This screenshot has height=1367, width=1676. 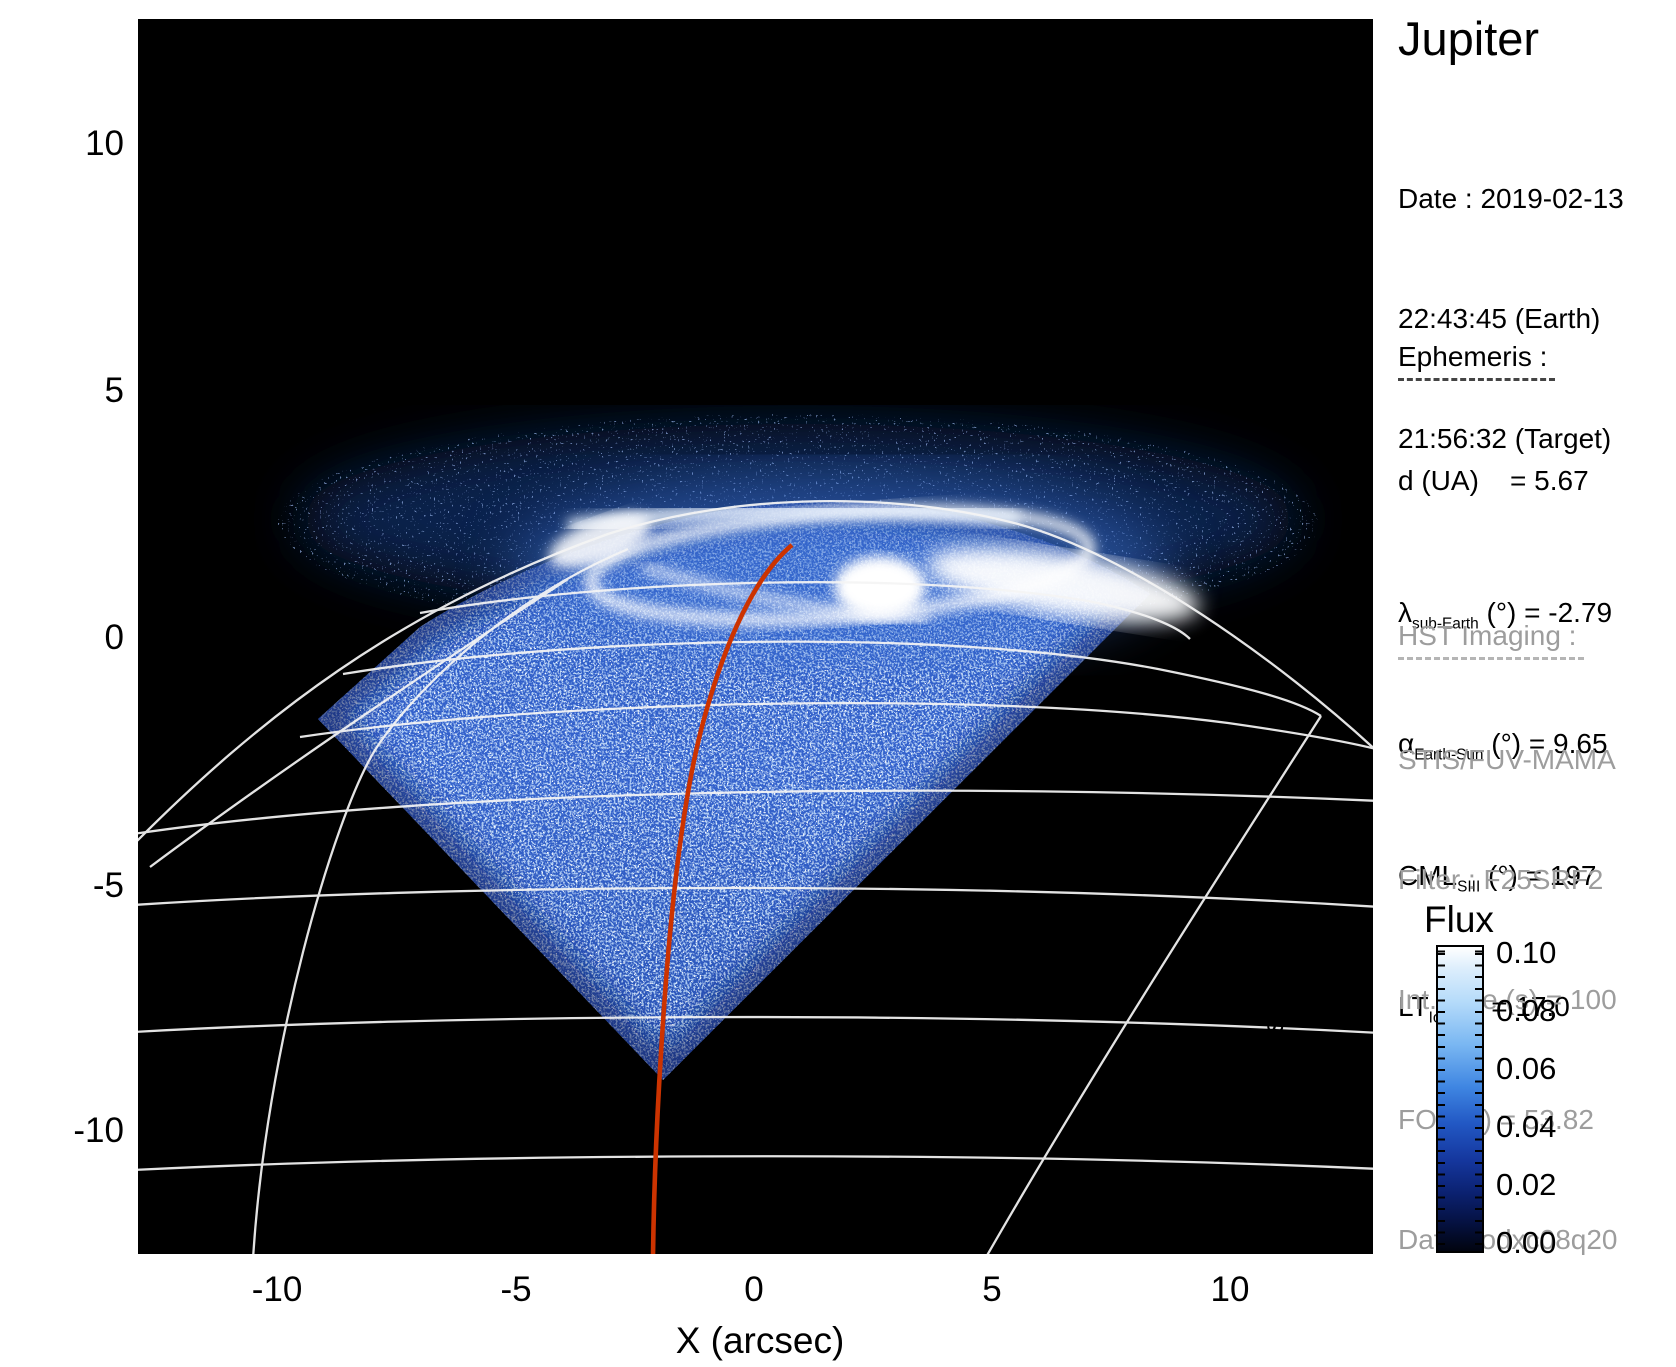 What do you see at coordinates (760, 1340) in the screenshot?
I see `x-axis-title: X (arcsec)` at bounding box center [760, 1340].